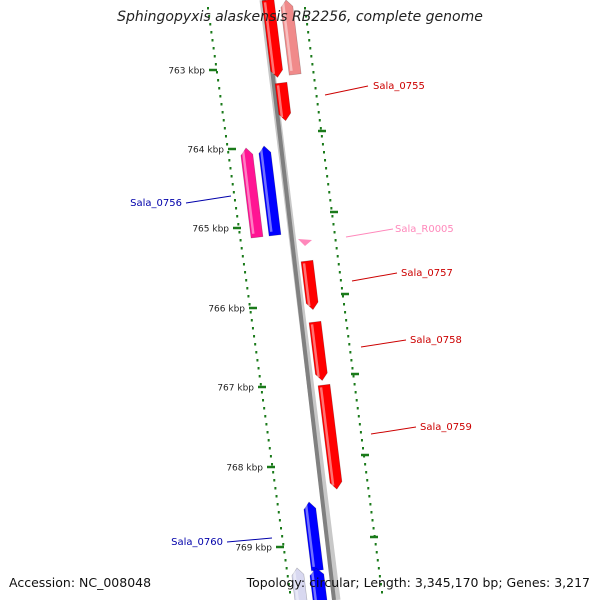  I want to click on gene-other, so click(252, 193).